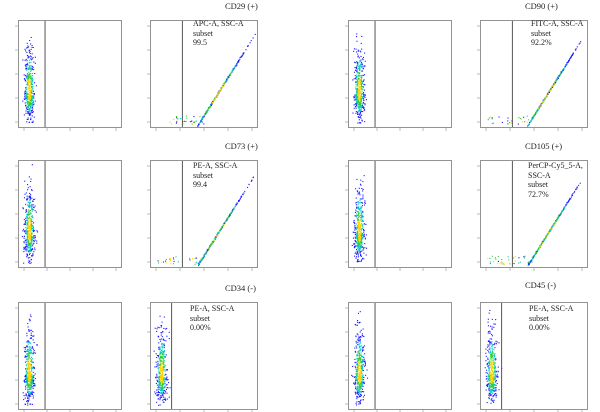 Image resolution: width=600 pixels, height=412 pixels. I want to click on gate-label-cd34: PE-A, SSC-A subset 0.00%, so click(212, 318).